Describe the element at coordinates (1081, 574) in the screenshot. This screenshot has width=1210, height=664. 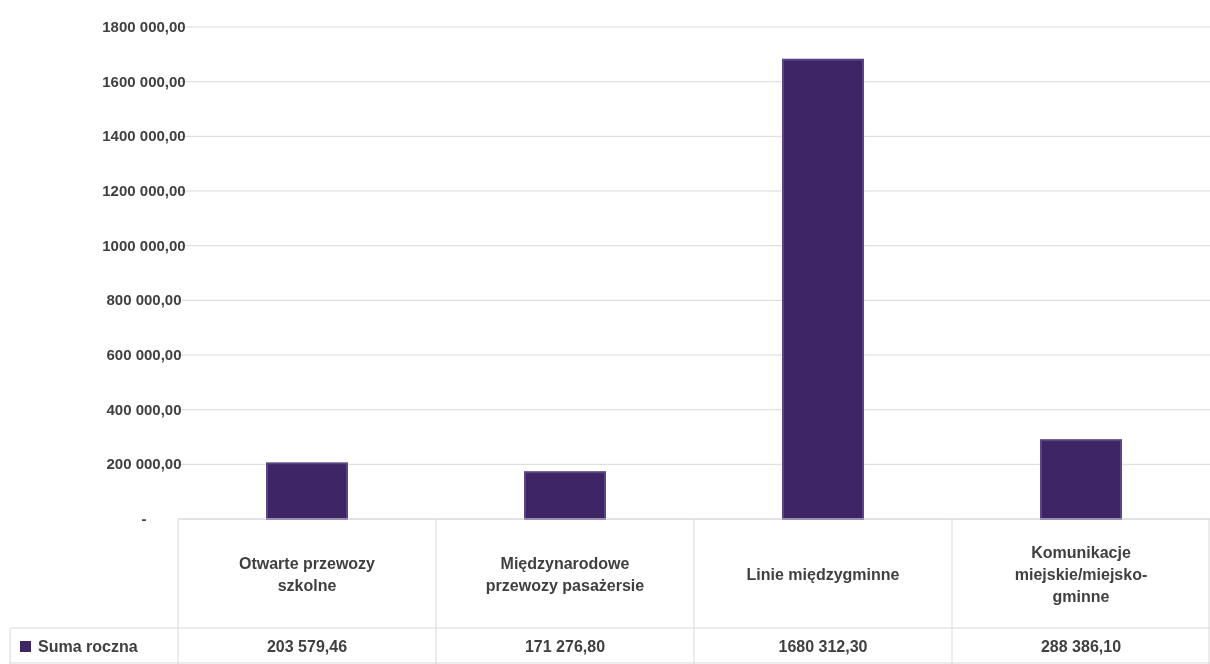
I see `x-tick-label: Komunikacje miejskie/miejsko-gminne` at that location.